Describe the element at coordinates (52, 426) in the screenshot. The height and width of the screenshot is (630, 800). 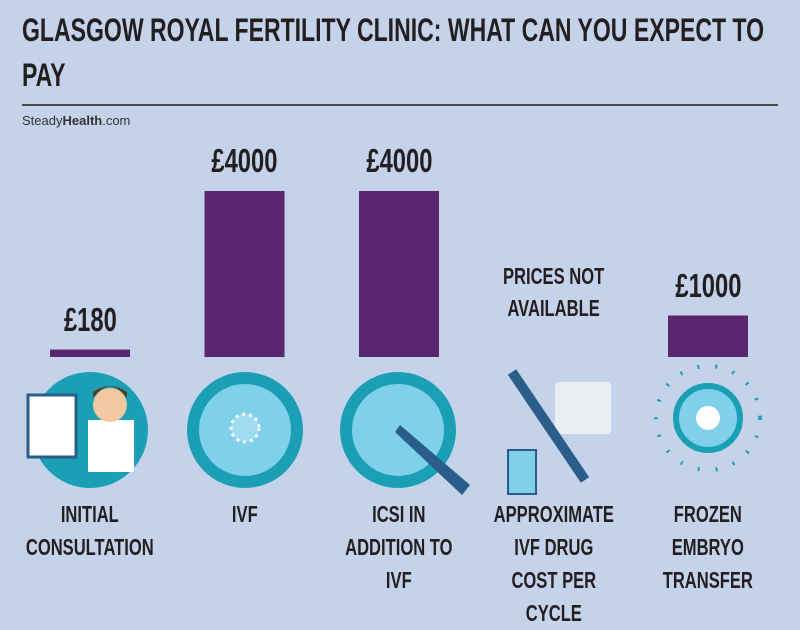
I see `icon-clipboard` at that location.